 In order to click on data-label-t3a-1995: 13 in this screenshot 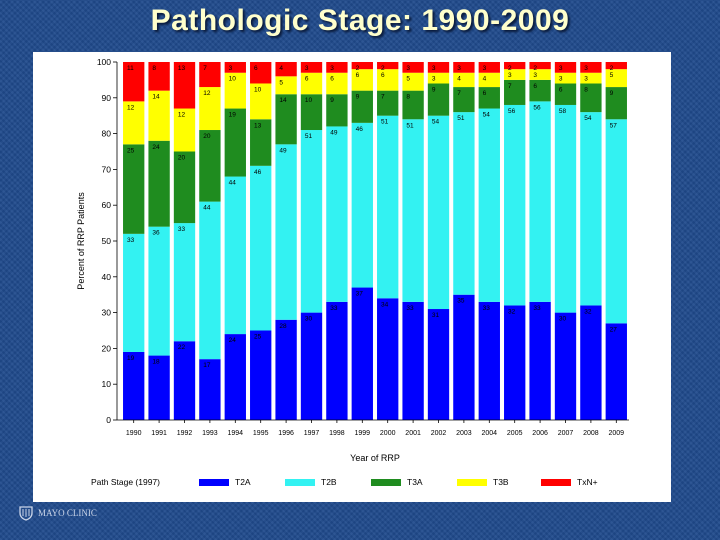, I will do `click(258, 125)`.